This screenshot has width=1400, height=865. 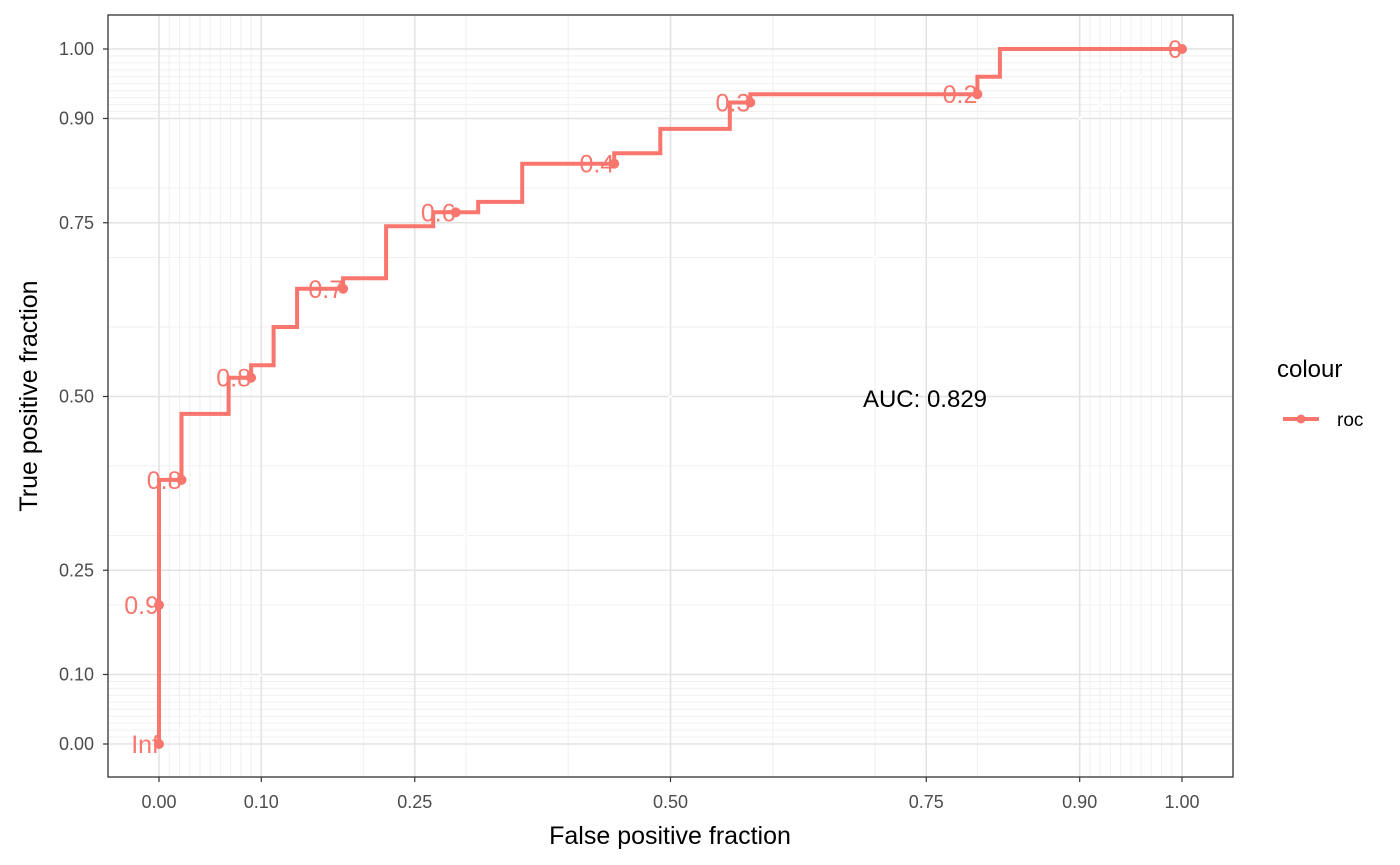 What do you see at coordinates (76, 49) in the screenshot?
I see `y-tick-label: 1.00` at bounding box center [76, 49].